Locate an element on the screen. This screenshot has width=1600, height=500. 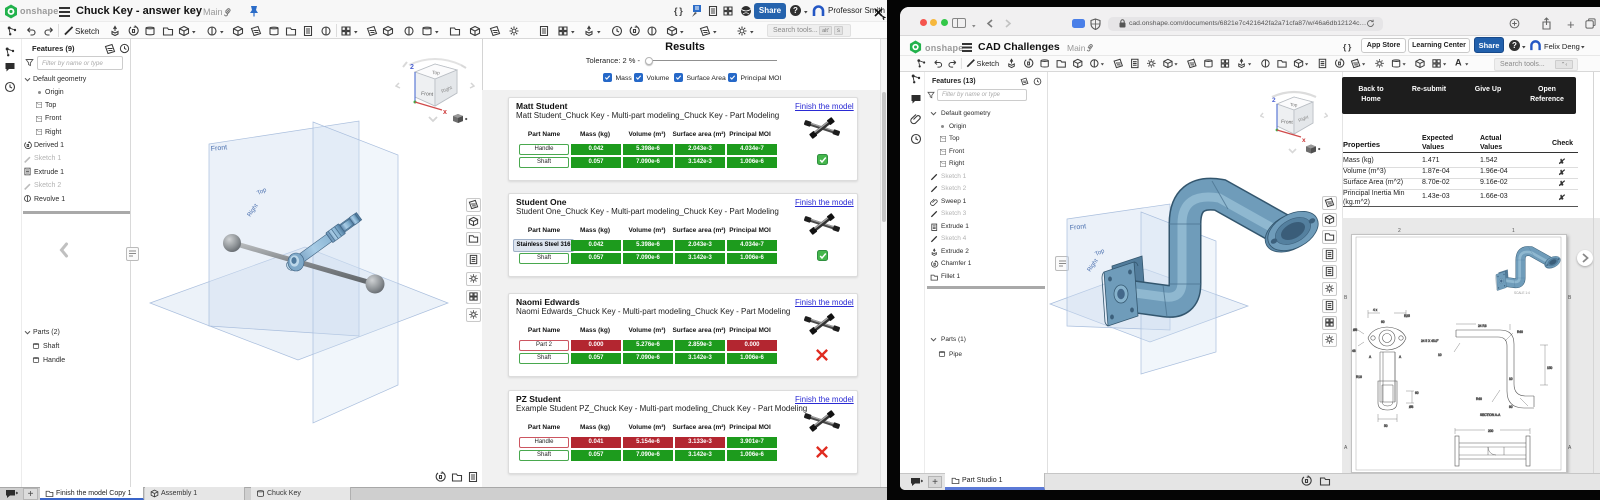
svg-text: SECTION A-A is located at coordinates (1490, 415).